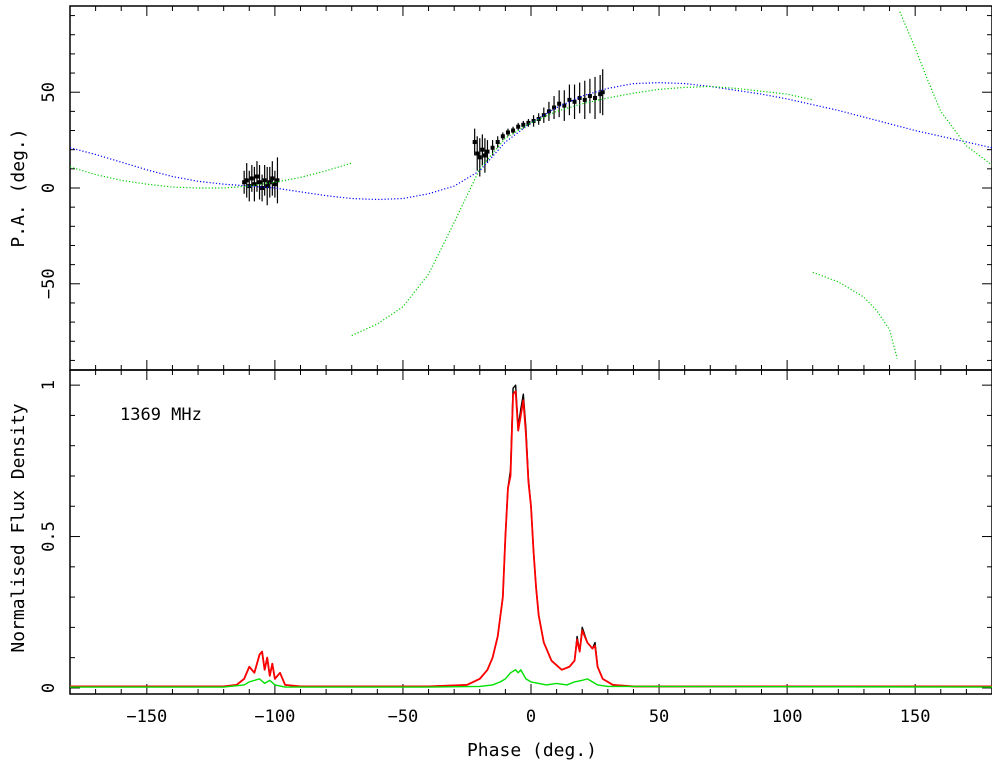 Image resolution: width=992 pixels, height=773 pixels. What do you see at coordinates (49, 92) in the screenshot?
I see `y-tick-label: 50` at bounding box center [49, 92].